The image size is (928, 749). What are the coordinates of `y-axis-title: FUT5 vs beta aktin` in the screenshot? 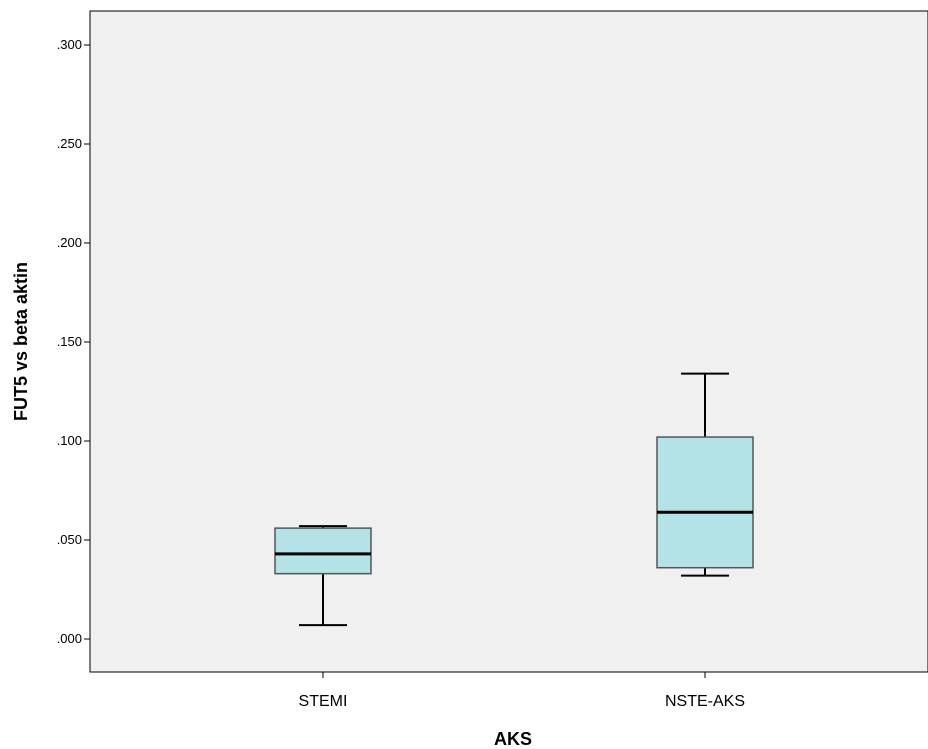 It's located at (21, 341).